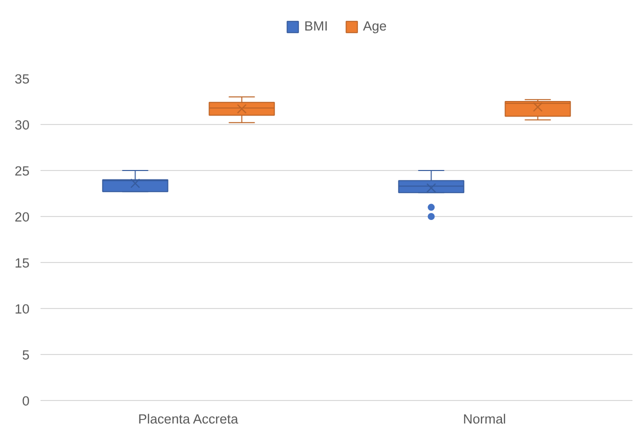  What do you see at coordinates (22, 171) in the screenshot?
I see `y-tick-label: 25` at bounding box center [22, 171].